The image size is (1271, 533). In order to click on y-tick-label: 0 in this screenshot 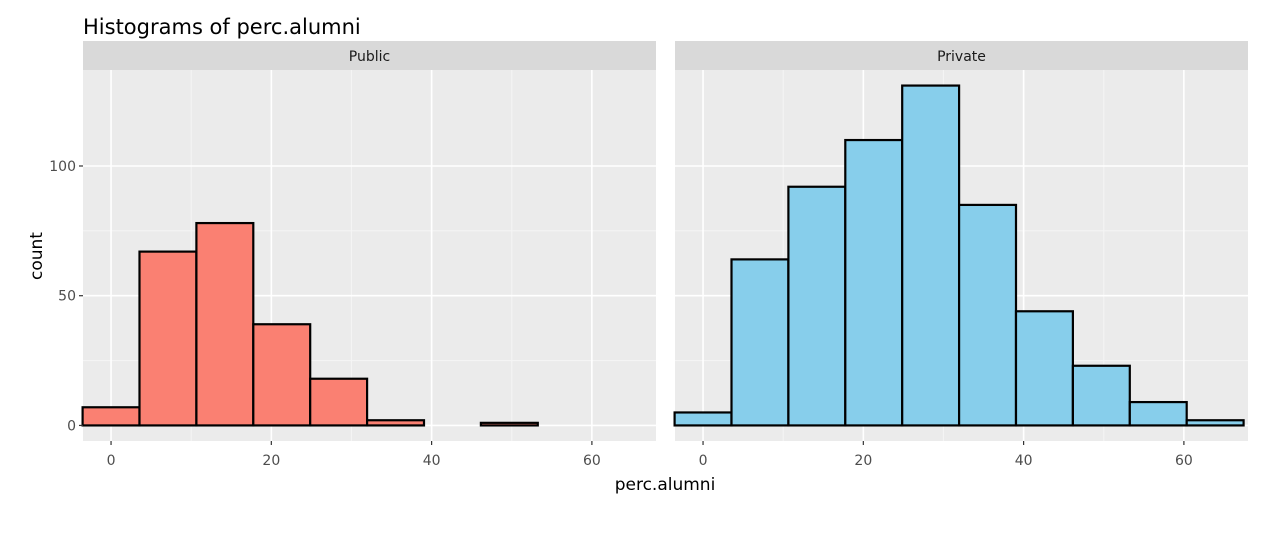, I will do `click(71, 426)`.